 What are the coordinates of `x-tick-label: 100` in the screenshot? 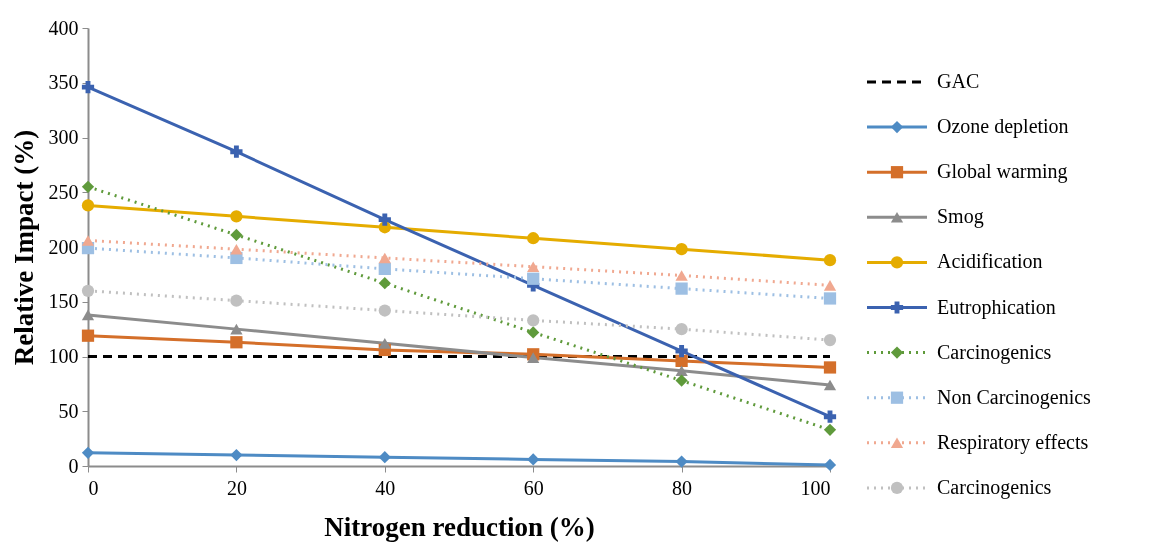 It's located at (815, 487).